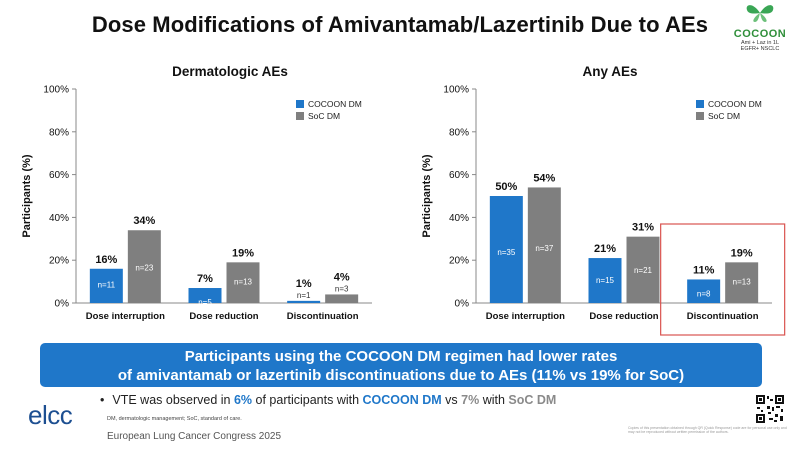 The width and height of the screenshot is (800, 451). What do you see at coordinates (205, 279) in the screenshot?
I see `bar-value-label: 7%` at bounding box center [205, 279].